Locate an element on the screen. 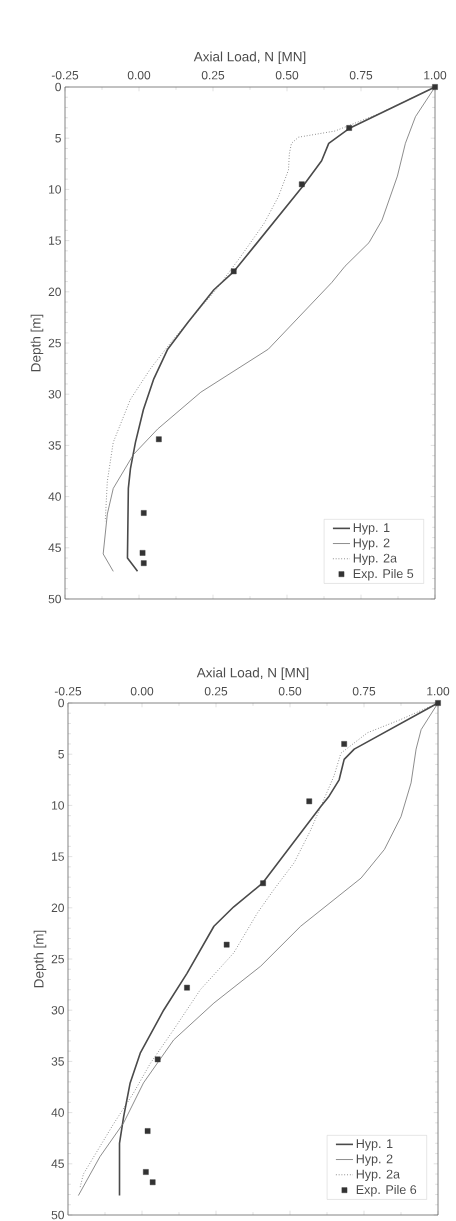 The width and height of the screenshot is (456, 1221). legend-label: Exp. Pile 6 is located at coordinates (386, 1190).